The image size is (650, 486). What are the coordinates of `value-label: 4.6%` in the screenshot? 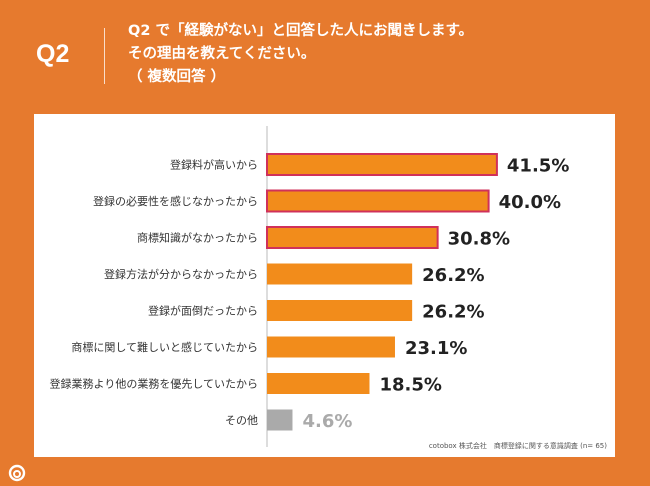 It's located at (327, 421).